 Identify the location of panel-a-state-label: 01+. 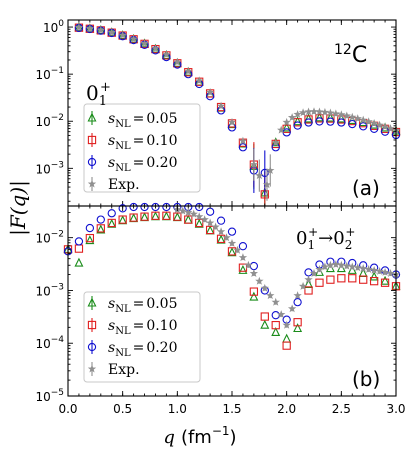
(98, 94).